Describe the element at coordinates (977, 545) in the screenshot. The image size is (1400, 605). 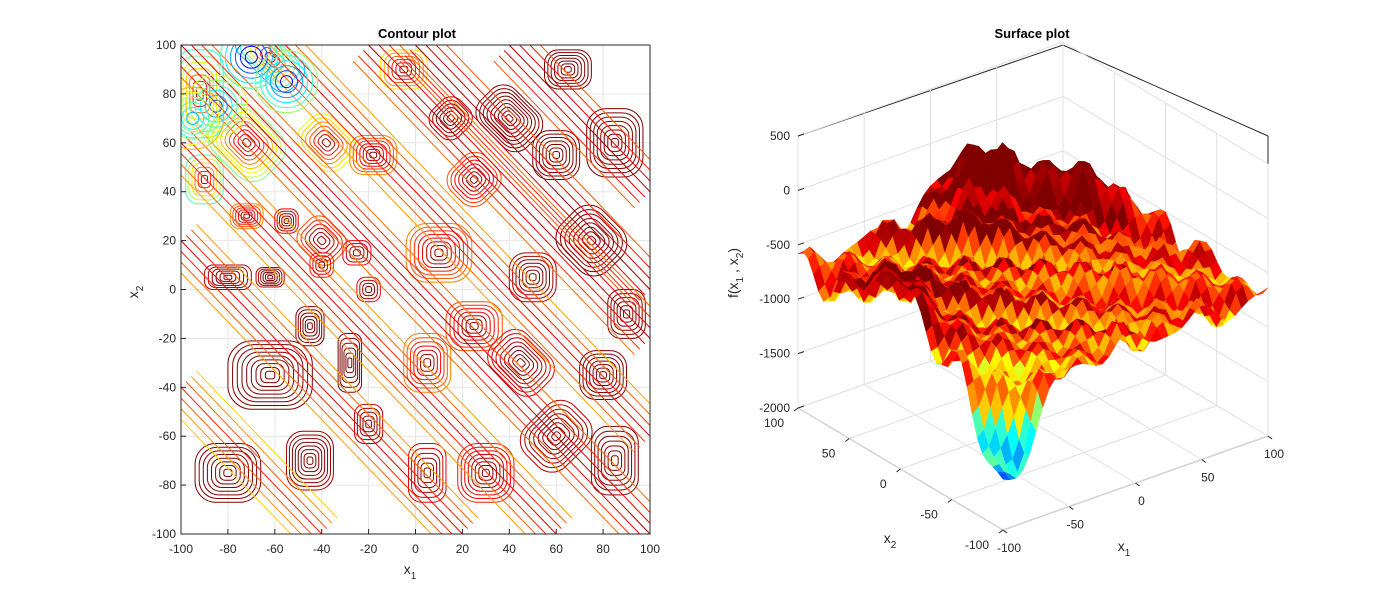
I see `surface-y-tick-label: -100` at that location.